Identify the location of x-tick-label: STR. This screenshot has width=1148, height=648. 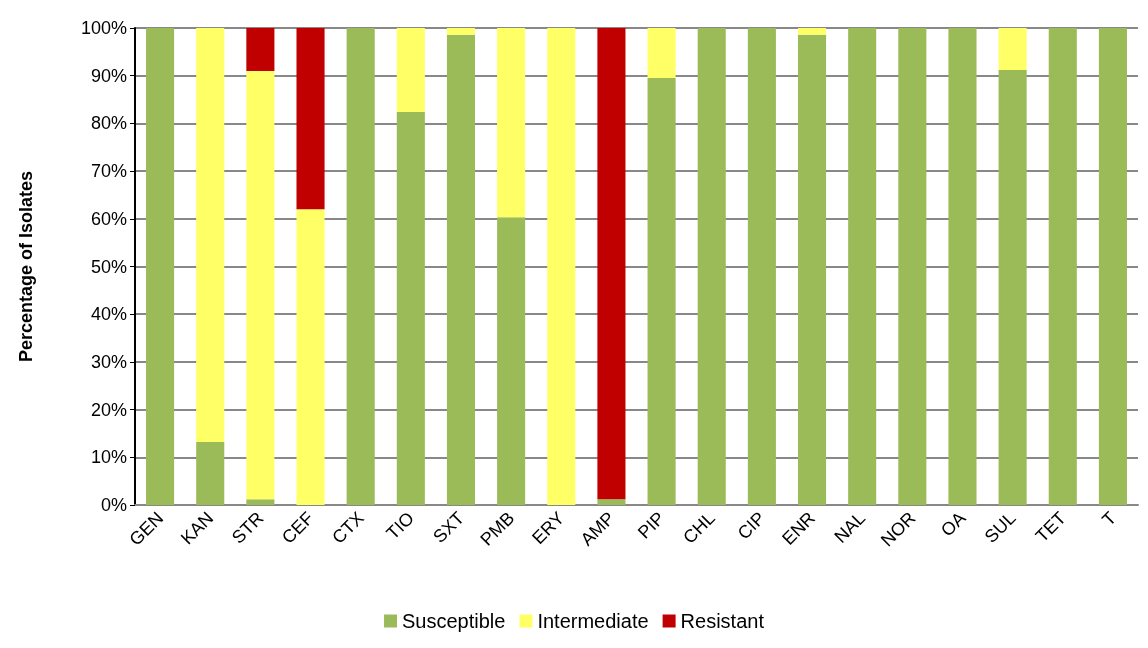
(247, 527).